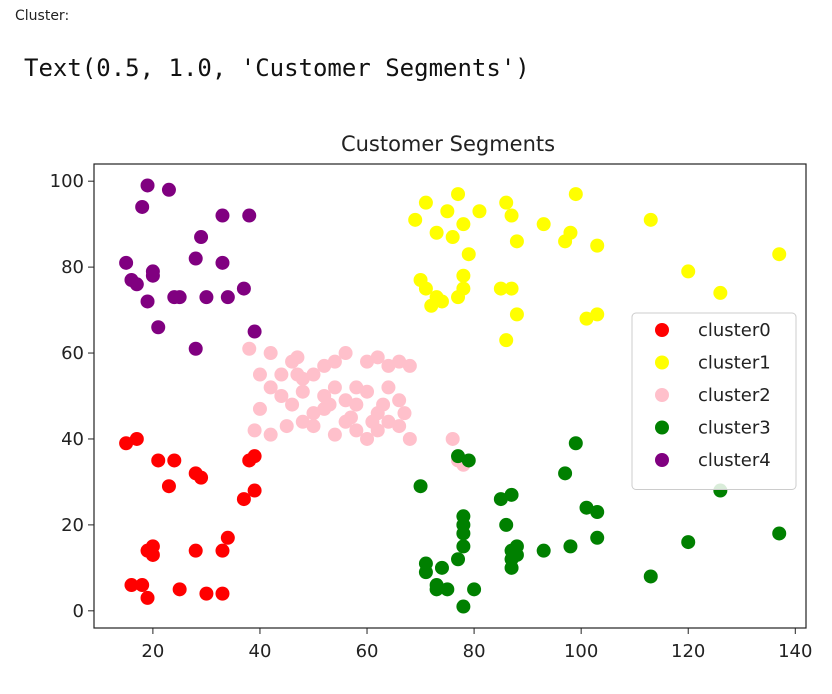 Image resolution: width=832 pixels, height=694 pixels. I want to click on y-tick-label: 60, so click(72, 353).